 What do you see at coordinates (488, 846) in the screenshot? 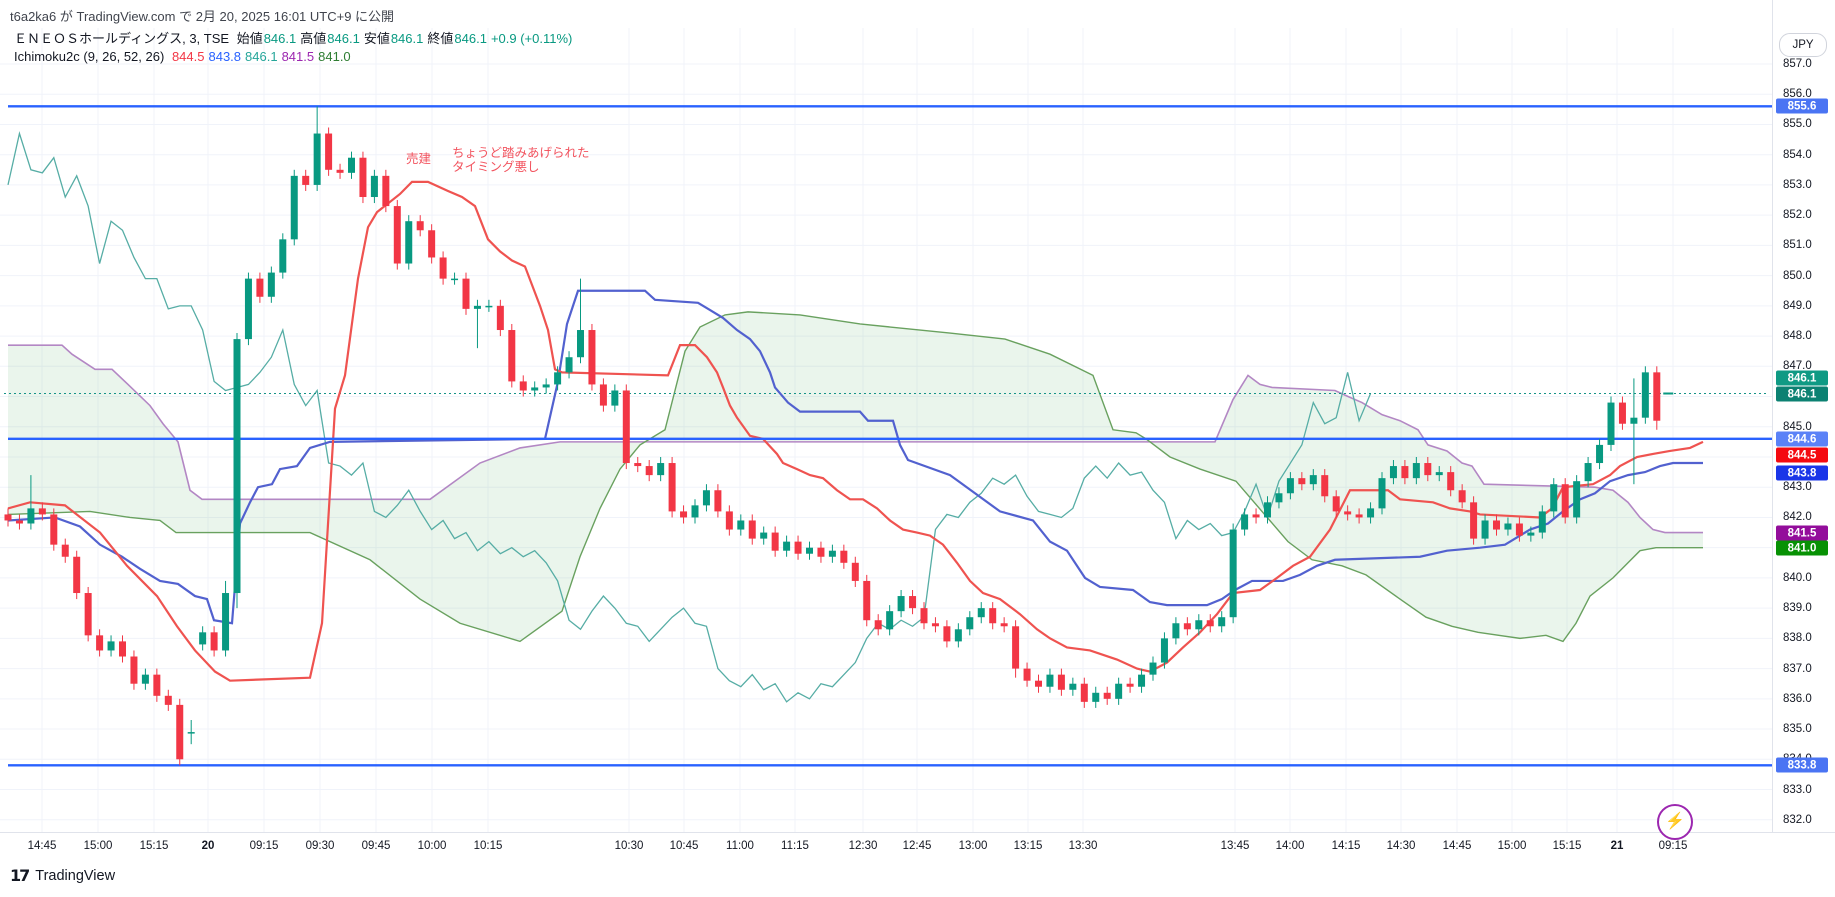
I see `time-tick-label: 10:15` at bounding box center [488, 846].